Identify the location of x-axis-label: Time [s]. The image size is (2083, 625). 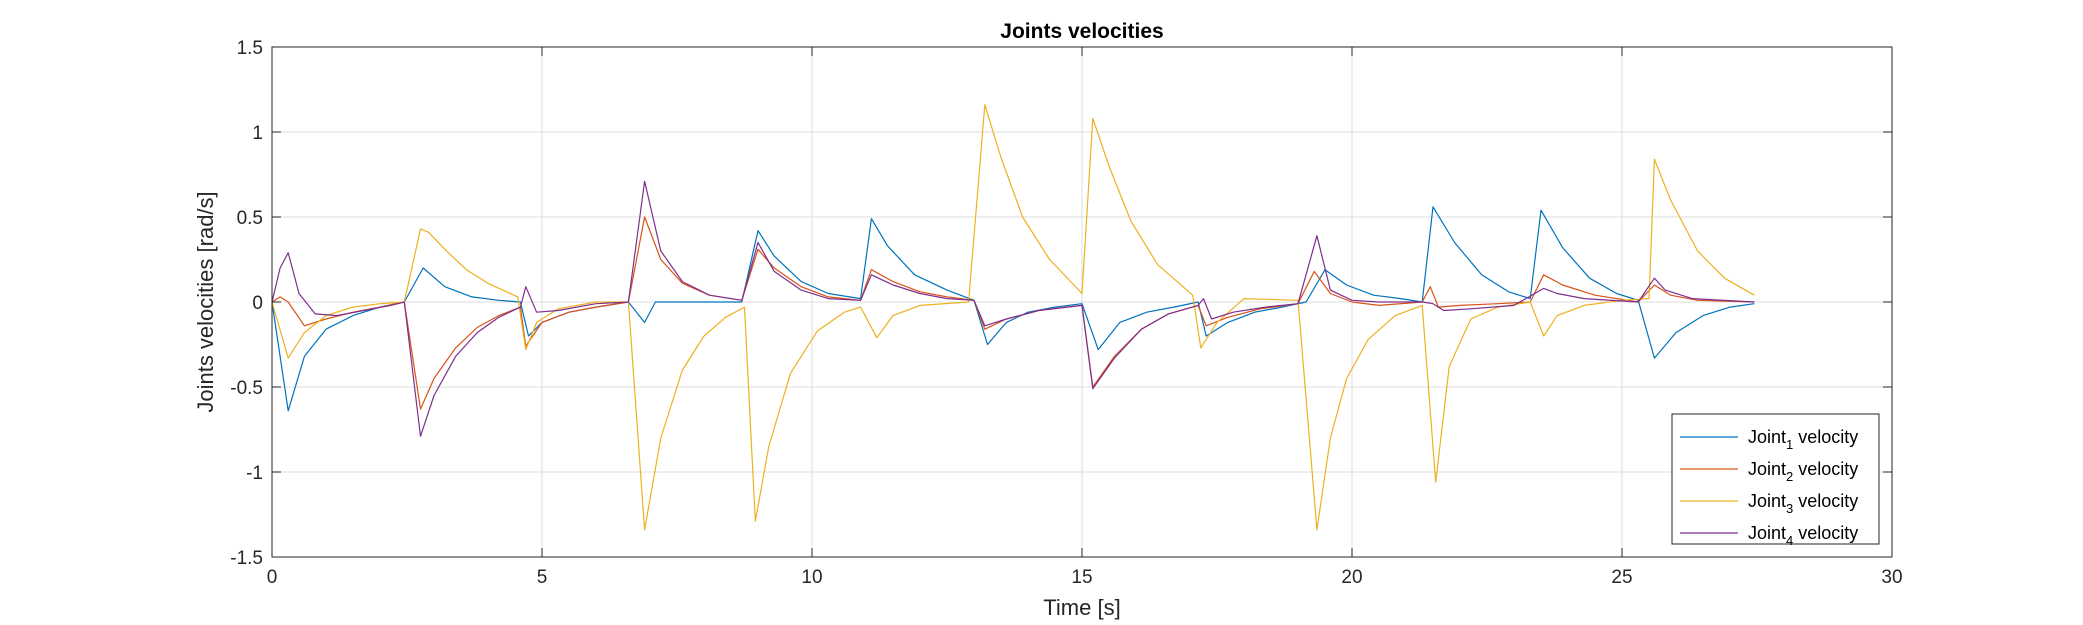
(1081, 607).